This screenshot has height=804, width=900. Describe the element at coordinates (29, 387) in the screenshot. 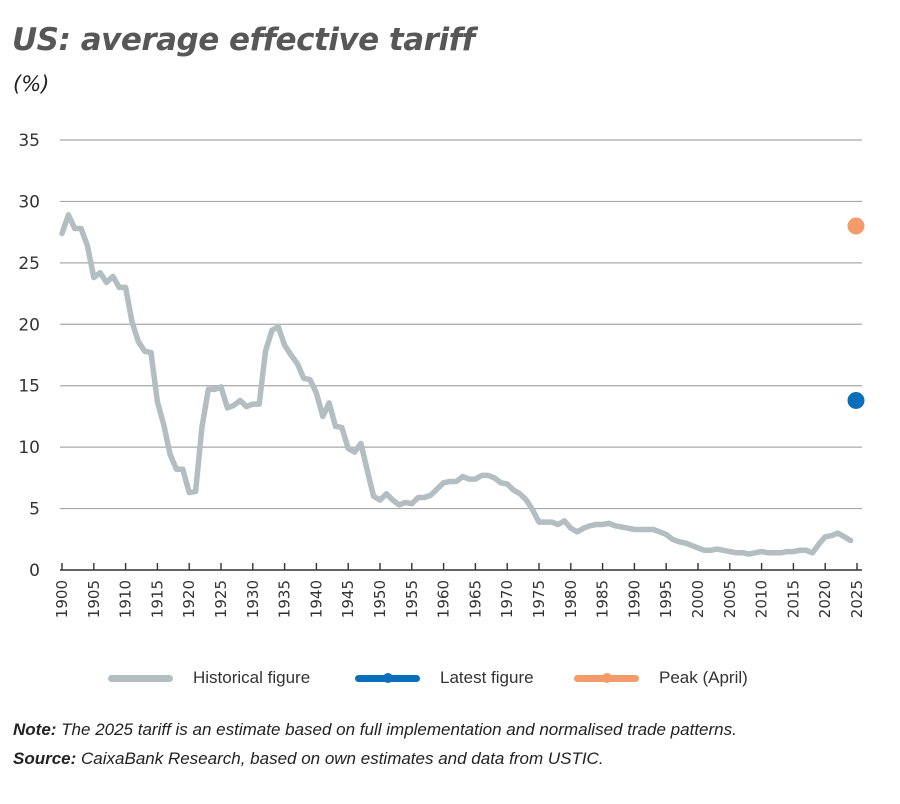

I see `y-tick-label: 15` at that location.